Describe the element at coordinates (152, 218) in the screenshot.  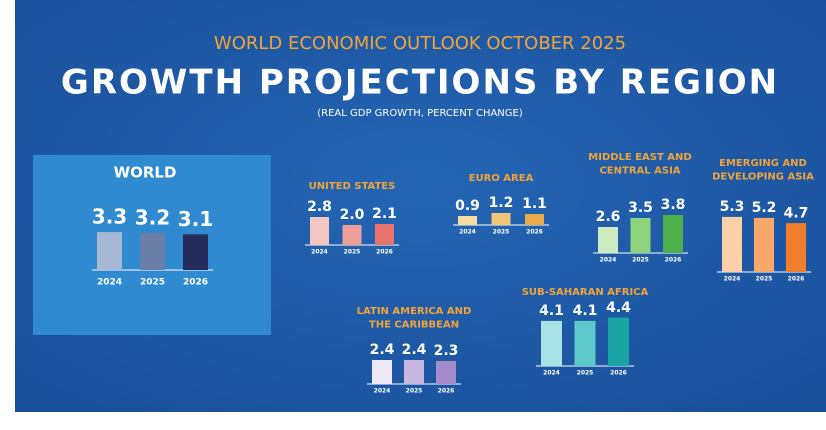
I see `value-label: 3.2` at that location.